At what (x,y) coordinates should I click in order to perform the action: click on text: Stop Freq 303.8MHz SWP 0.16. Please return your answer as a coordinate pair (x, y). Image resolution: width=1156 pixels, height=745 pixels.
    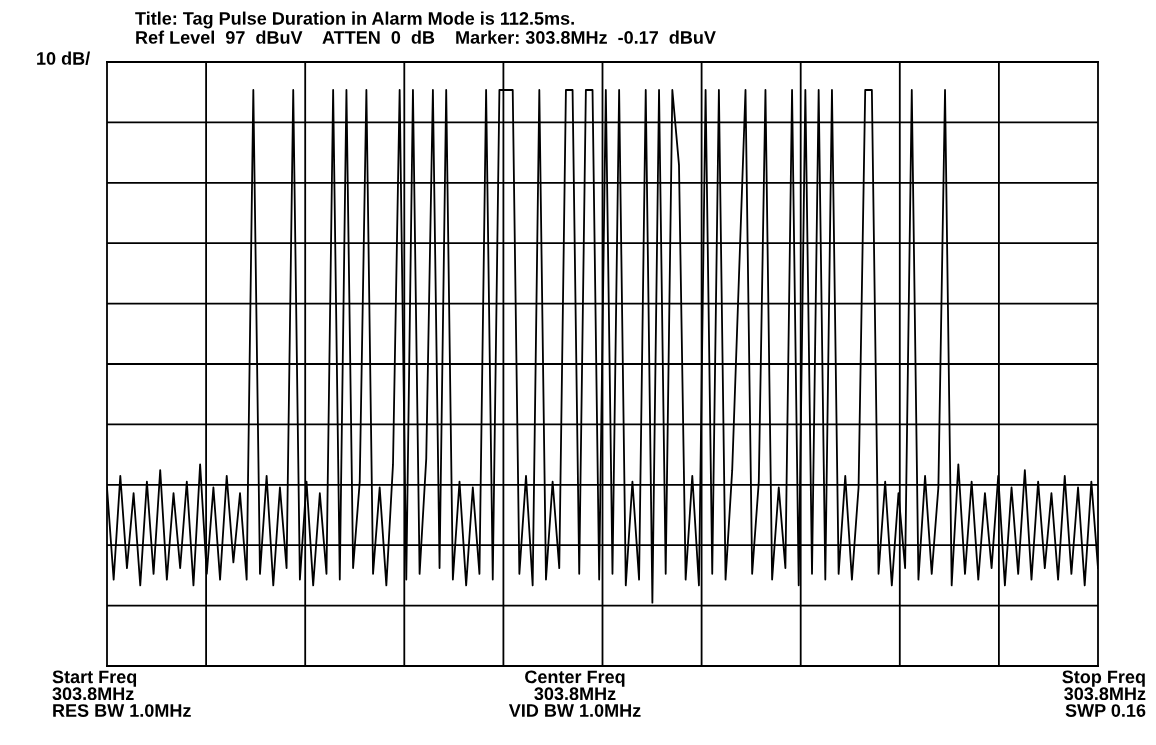
    Looking at the image, I should click on (1104, 693).